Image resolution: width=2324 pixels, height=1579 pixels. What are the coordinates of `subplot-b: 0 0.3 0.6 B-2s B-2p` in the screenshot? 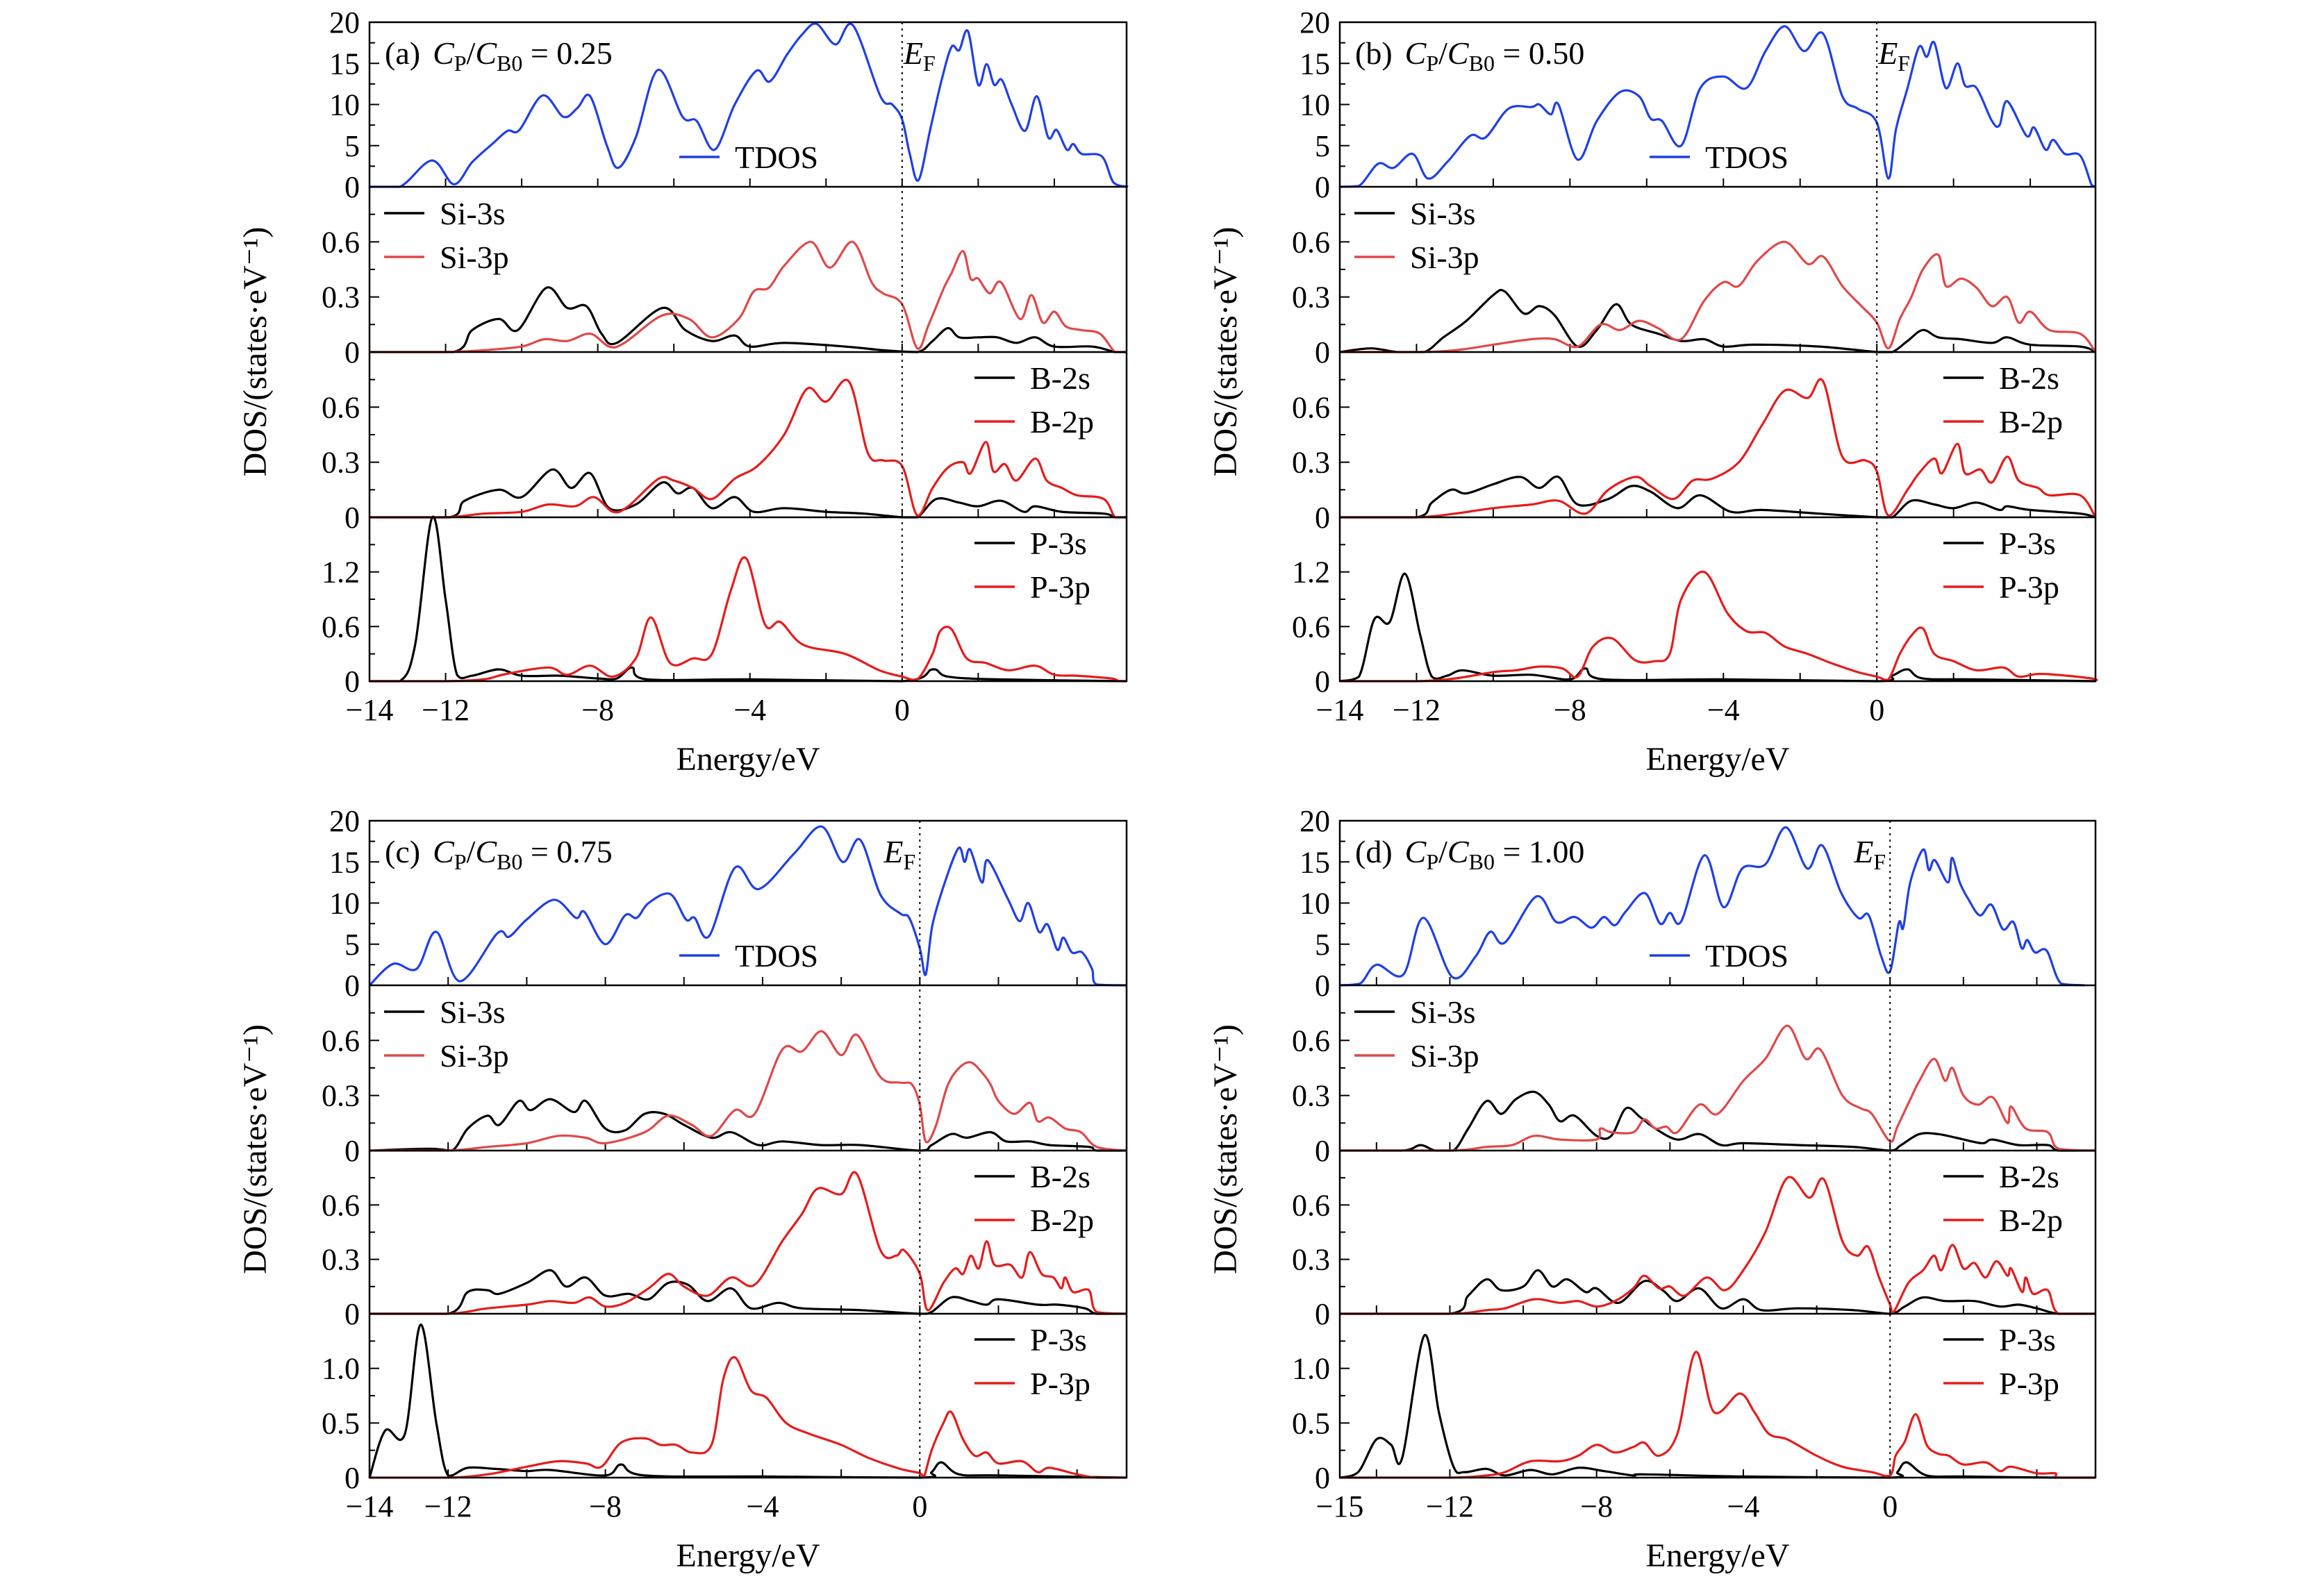 It's located at (724, 1240).